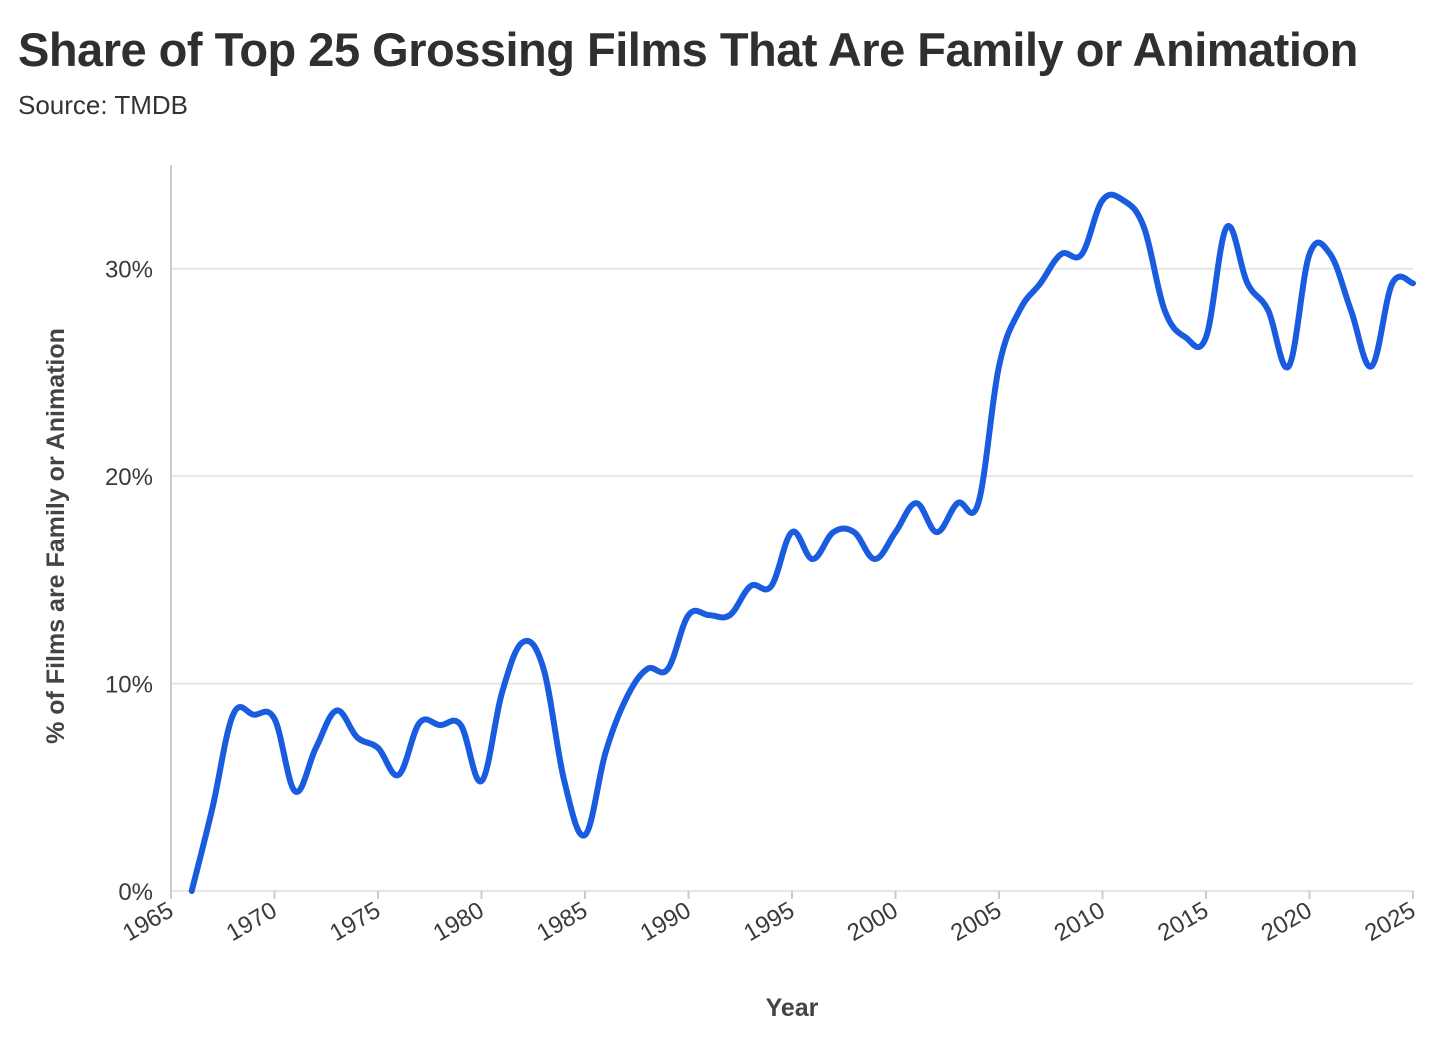  What do you see at coordinates (129, 477) in the screenshot?
I see `y-tick-label: 20%` at bounding box center [129, 477].